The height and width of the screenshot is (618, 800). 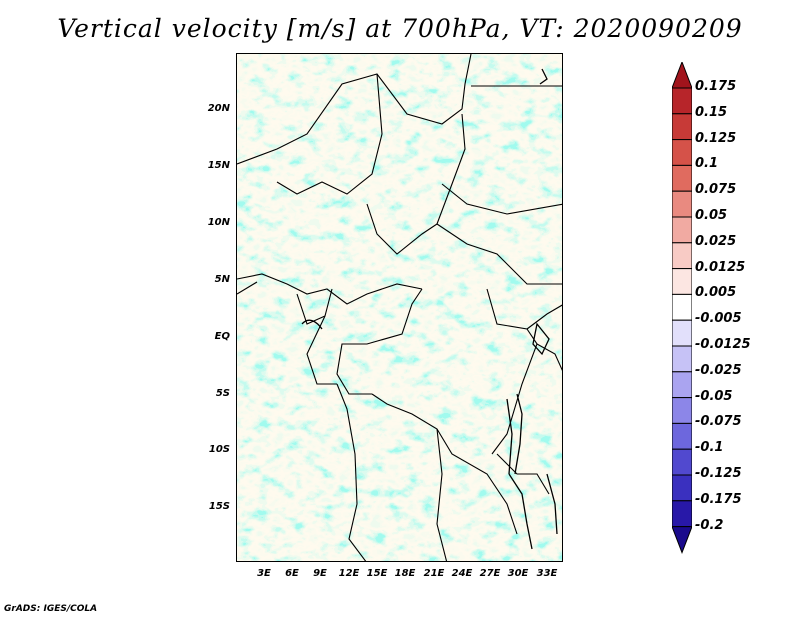 What do you see at coordinates (709, 448) in the screenshot?
I see `colorbar-label: -0.1` at bounding box center [709, 448].